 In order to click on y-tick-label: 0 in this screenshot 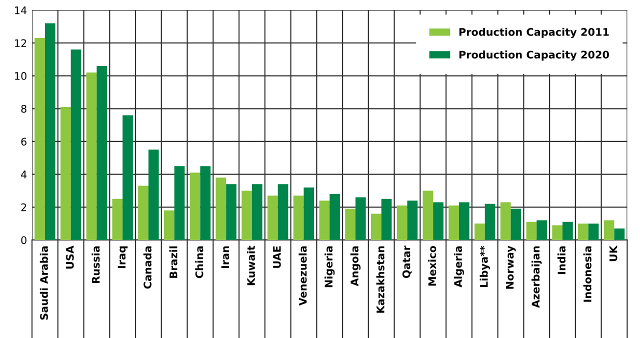, I will do `click(23, 240)`.